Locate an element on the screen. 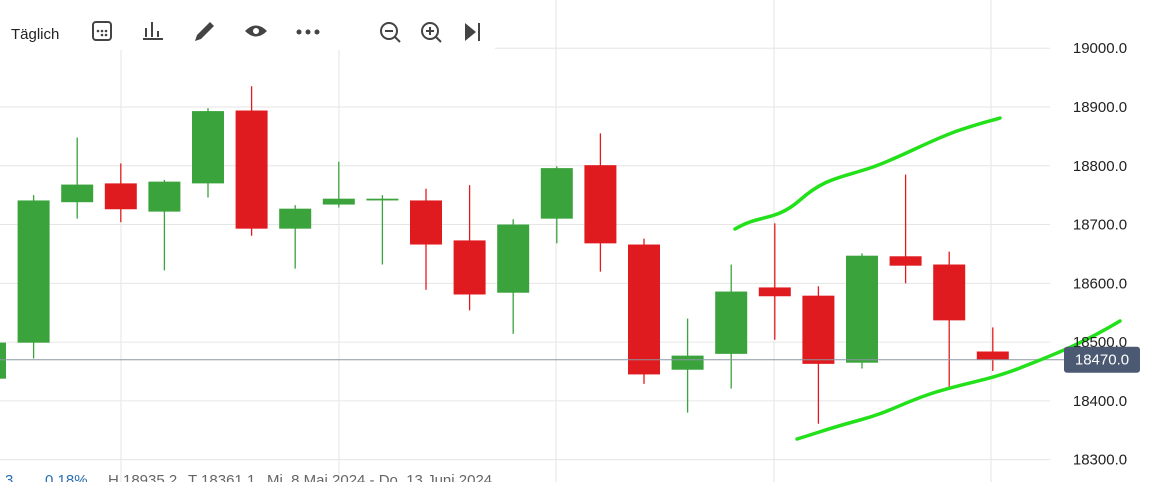 The height and width of the screenshot is (482, 1156). chart-type-button is located at coordinates (153, 31).